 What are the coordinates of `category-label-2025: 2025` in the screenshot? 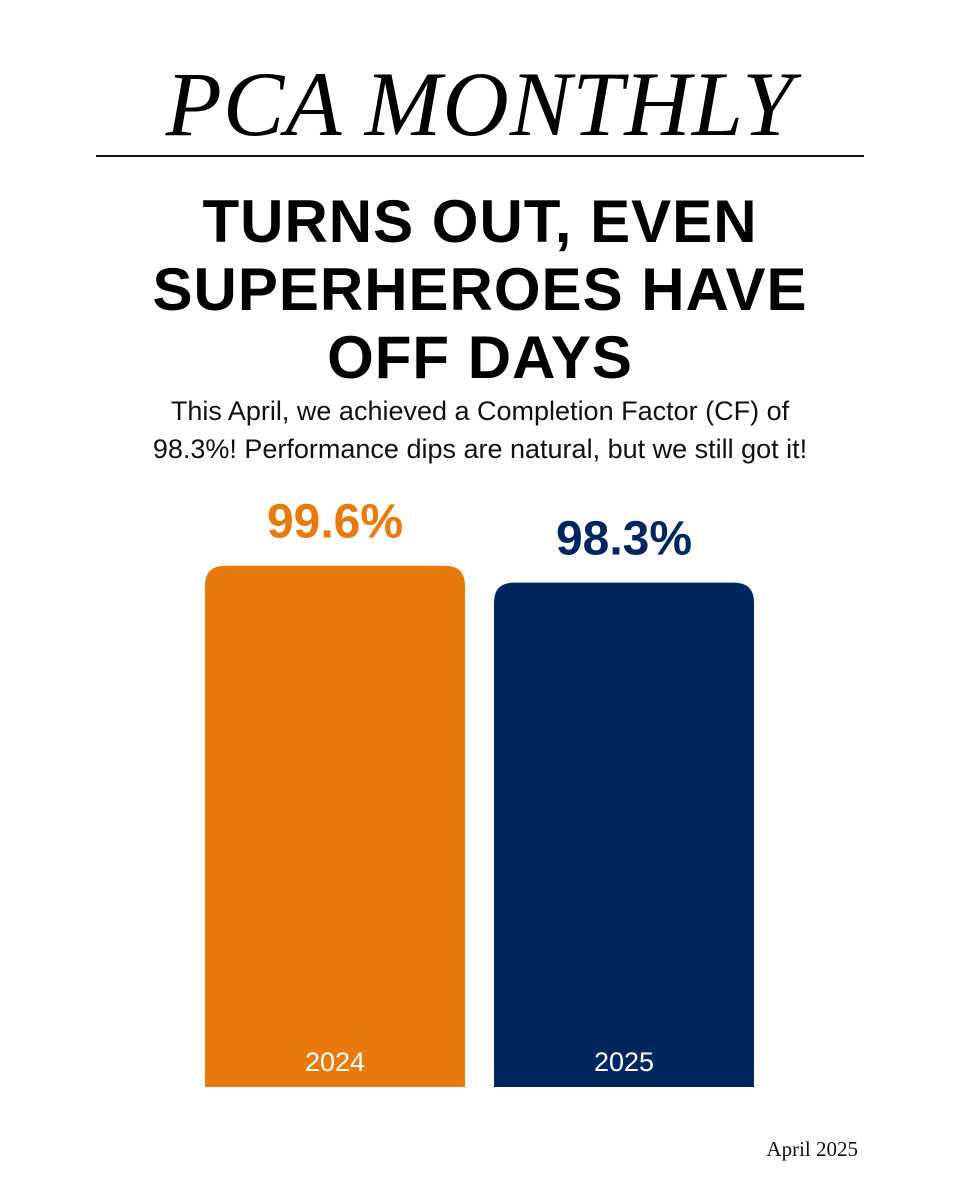 It's located at (624, 1062).